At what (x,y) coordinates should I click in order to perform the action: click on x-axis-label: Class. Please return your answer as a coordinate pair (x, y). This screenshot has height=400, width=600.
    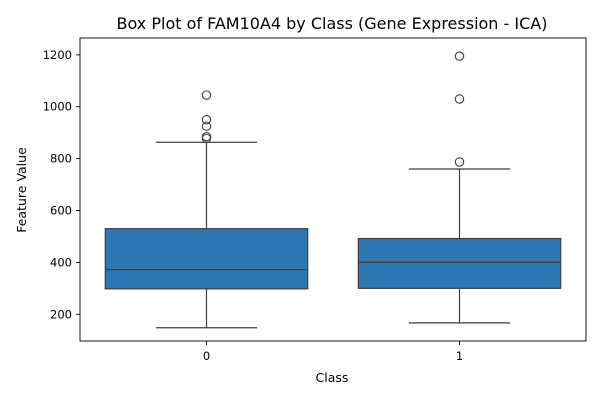
    Looking at the image, I should click on (332, 377).